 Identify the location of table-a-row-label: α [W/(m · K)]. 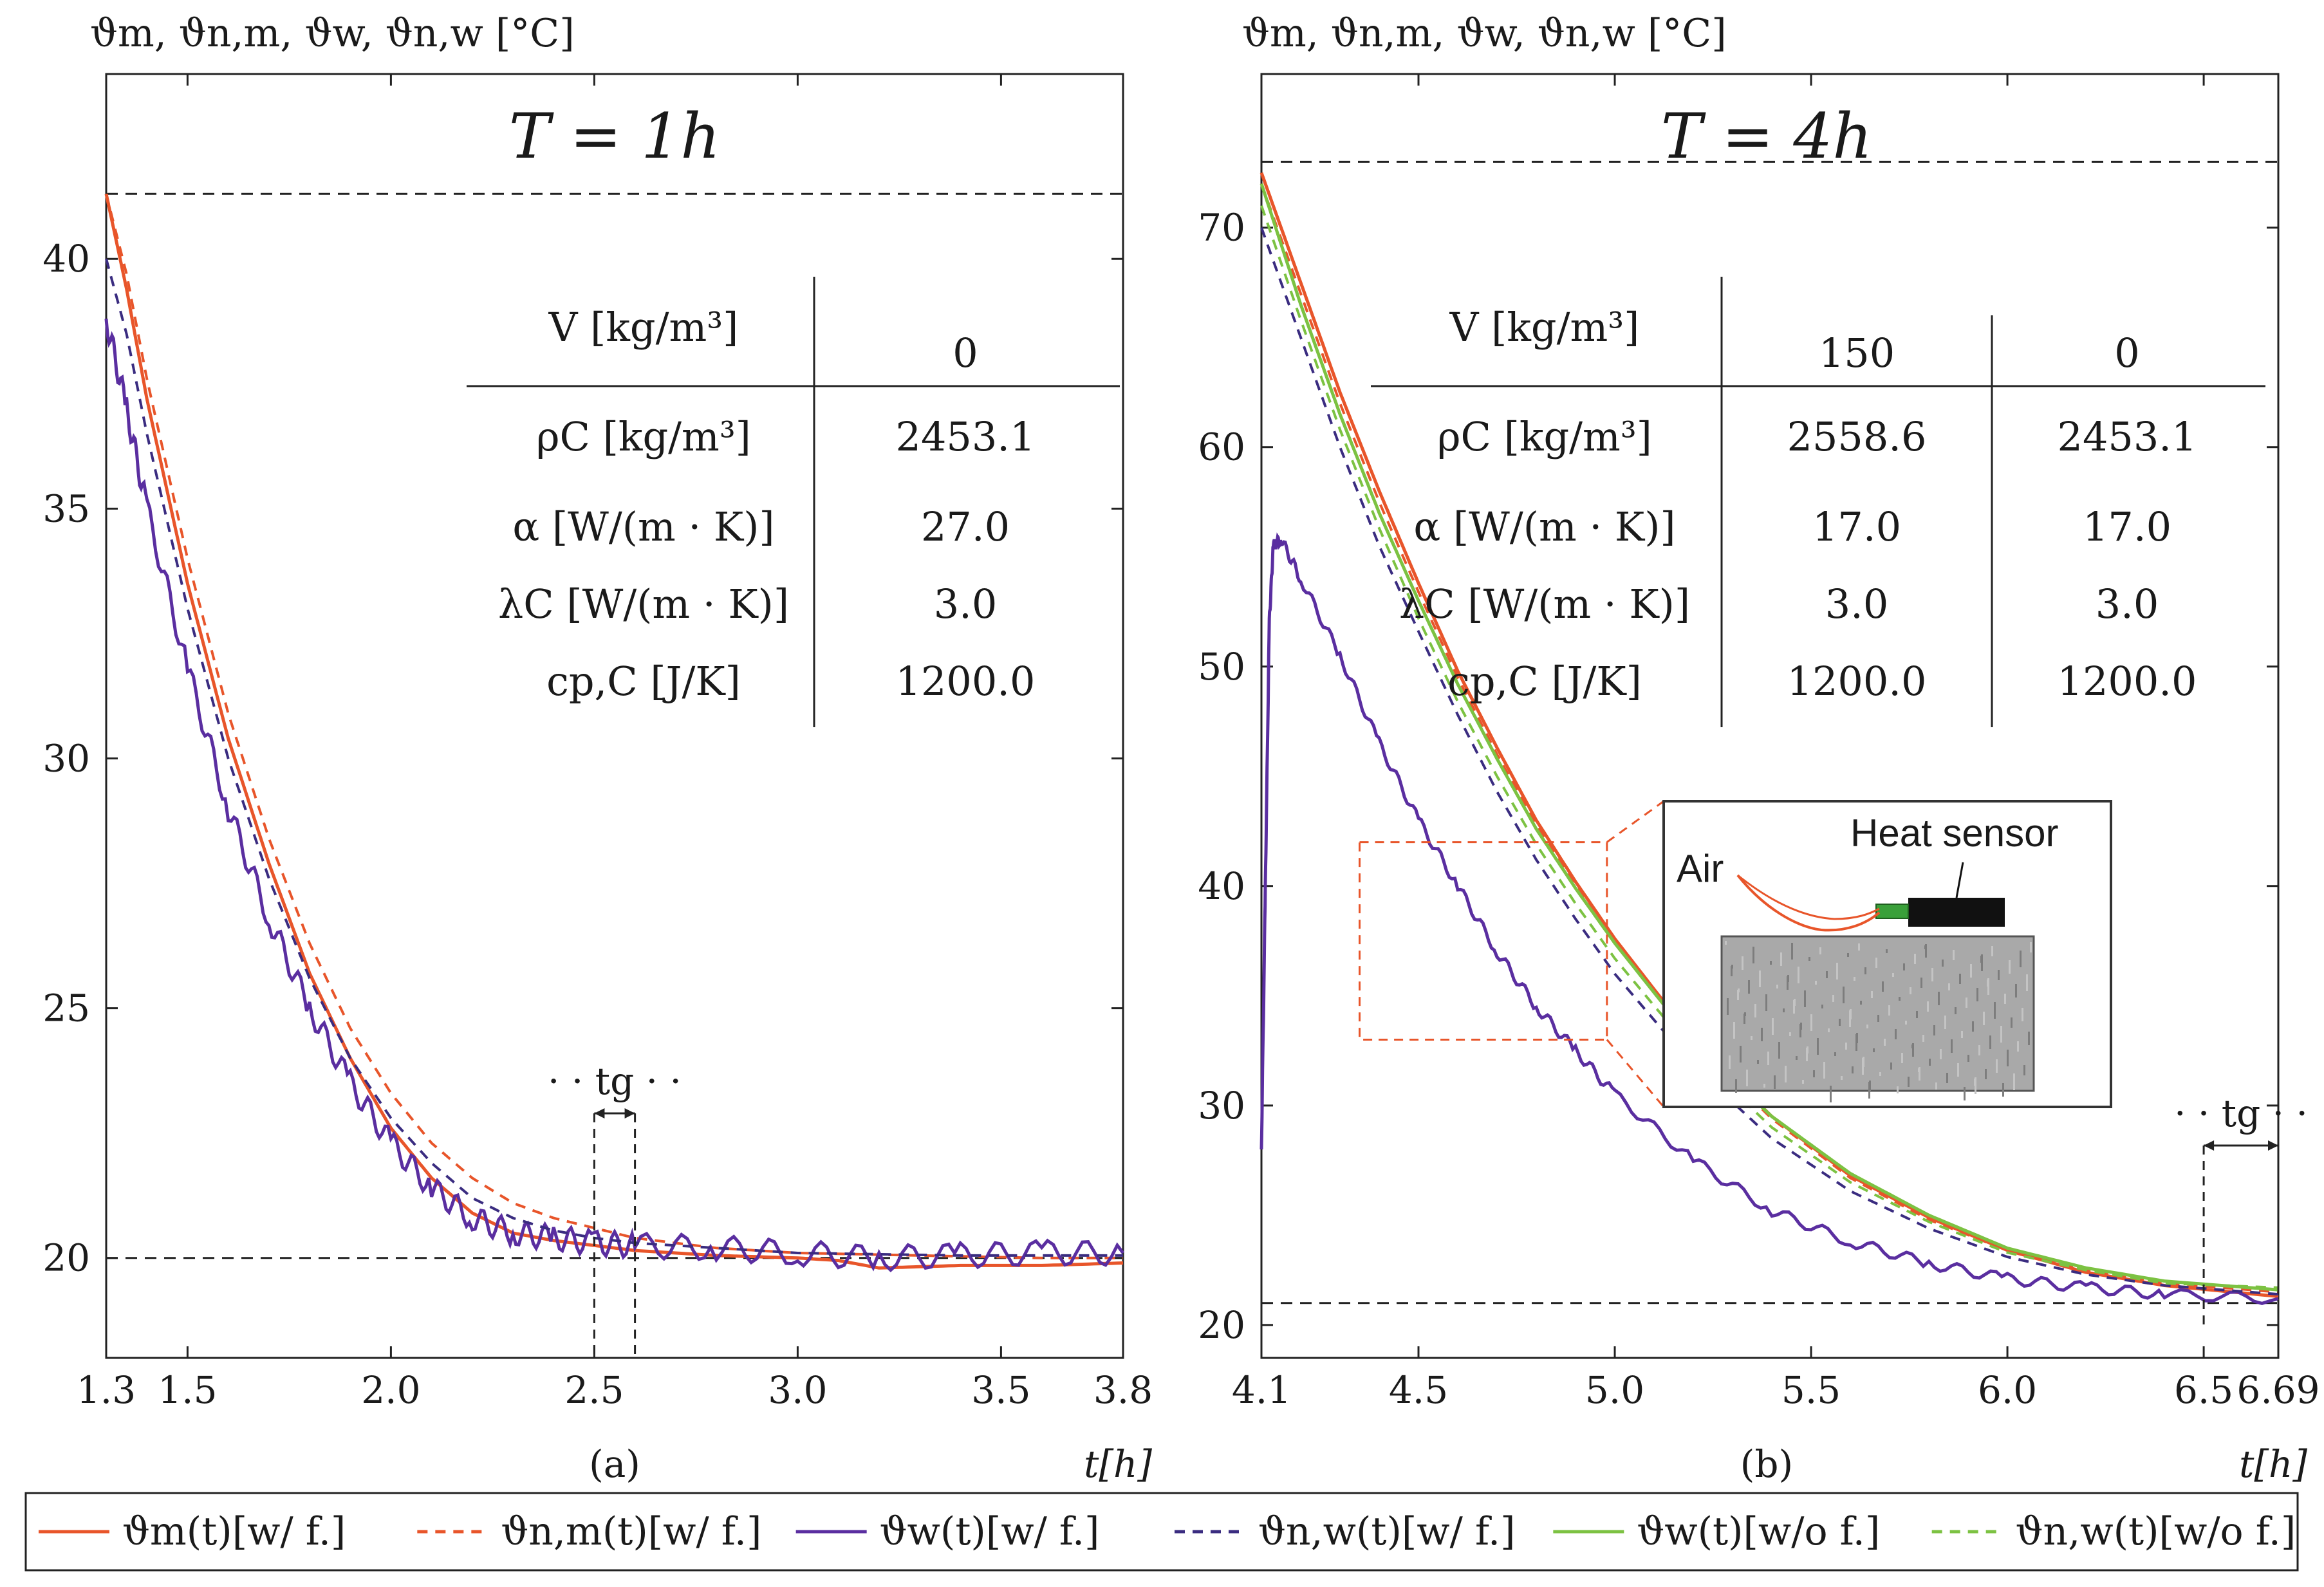
(643, 526).